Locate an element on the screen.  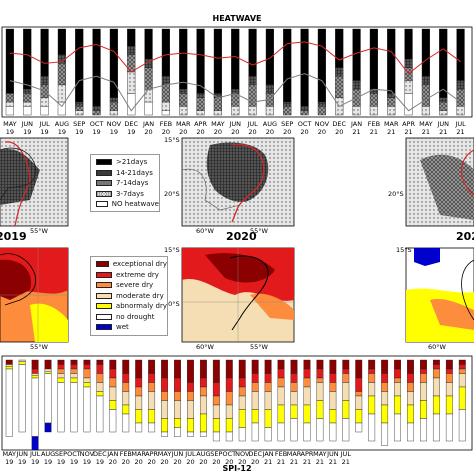
legend-item: 14-21days is located at coordinates (125, 173).